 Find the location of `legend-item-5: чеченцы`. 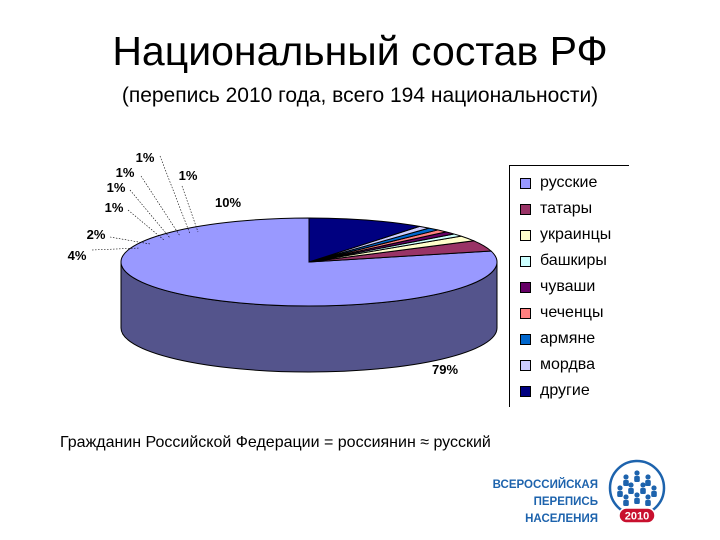

legend-item-5: чеченцы is located at coordinates (561, 313).